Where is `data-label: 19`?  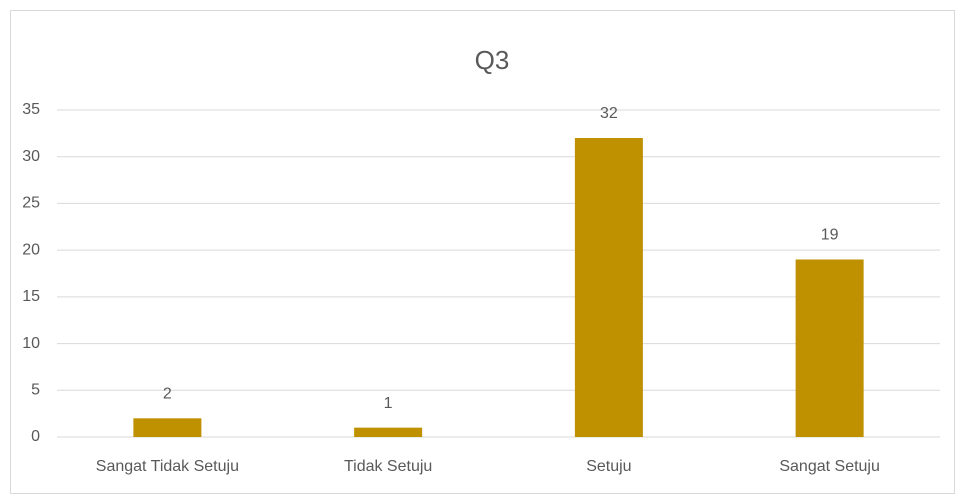 data-label: 19 is located at coordinates (830, 235).